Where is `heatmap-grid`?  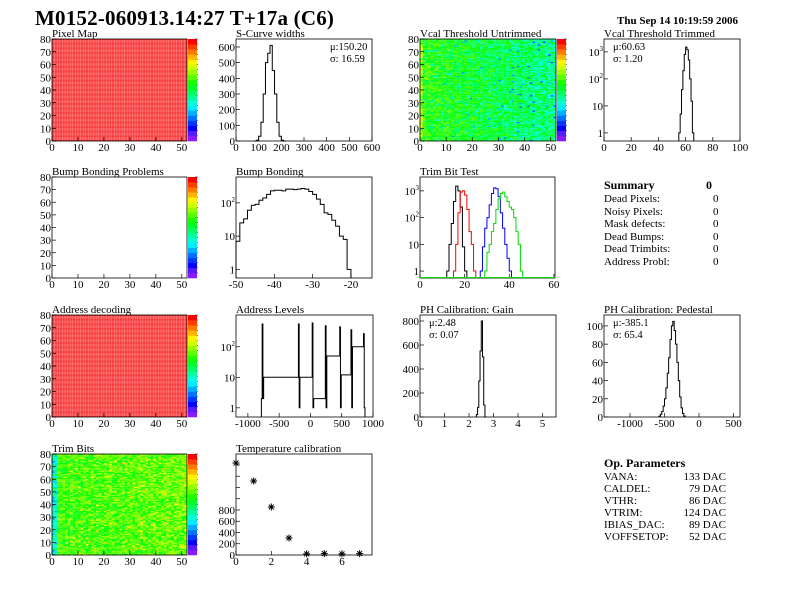 heatmap-grid is located at coordinates (119, 366).